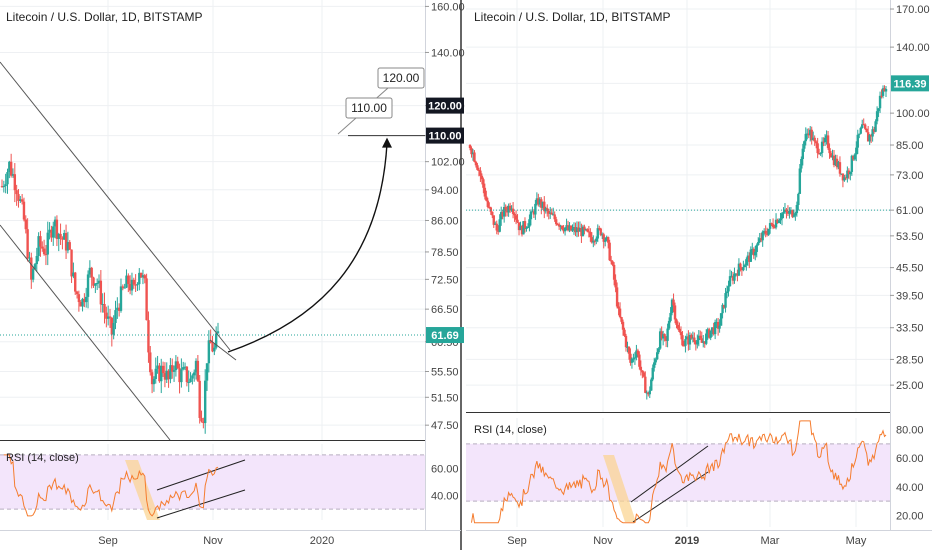 This screenshot has height=555, width=932. What do you see at coordinates (85, 332) in the screenshot?
I see `channel-lower` at bounding box center [85, 332].